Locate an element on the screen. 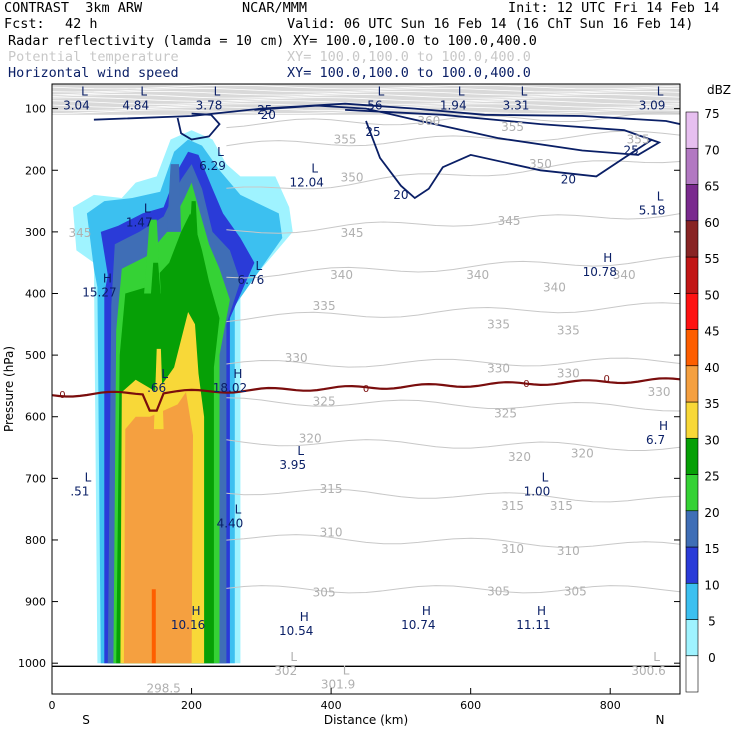  x-axis-label: Distance (km) is located at coordinates (366, 720).